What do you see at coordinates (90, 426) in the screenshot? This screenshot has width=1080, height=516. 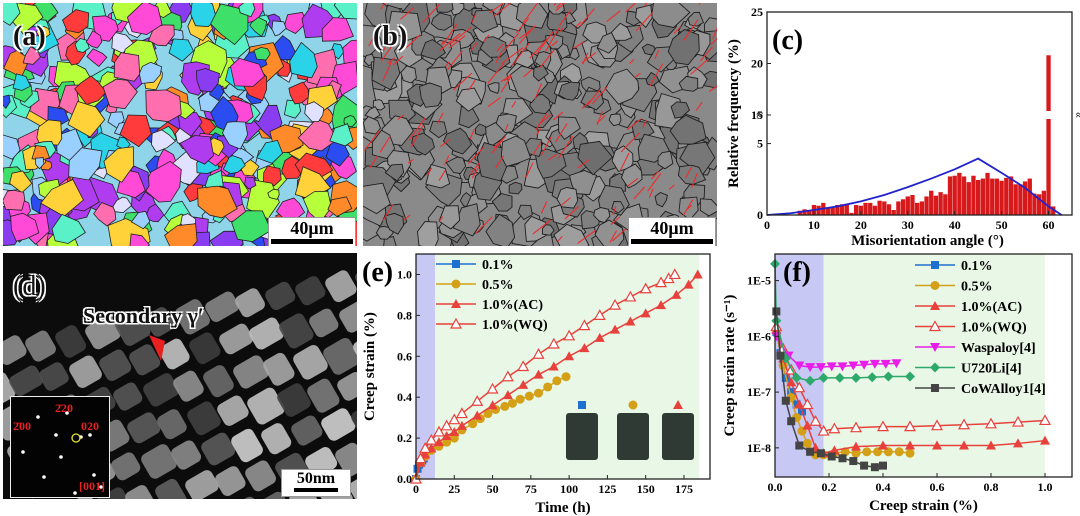 I see `spot-label: 020` at bounding box center [90, 426].